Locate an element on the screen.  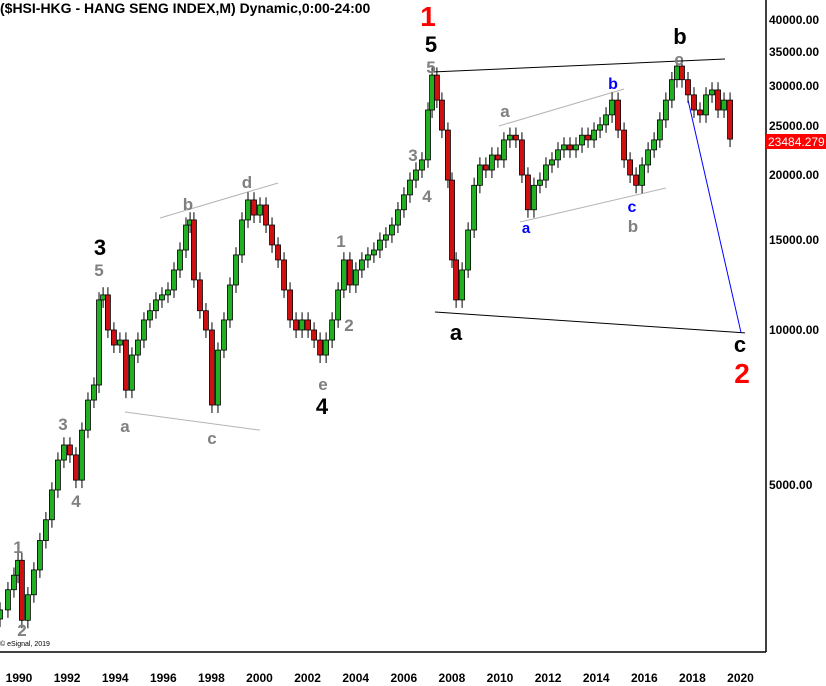
wave-label: 4 is located at coordinates (427, 196).